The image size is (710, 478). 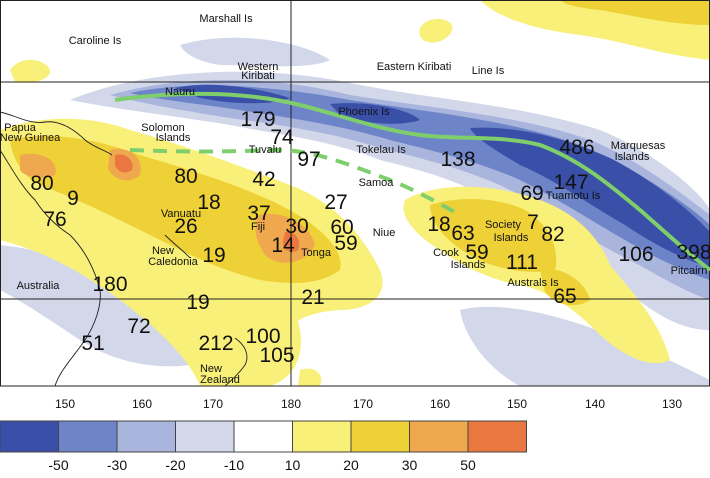 What do you see at coordinates (552, 234) in the screenshot?
I see `rainfall-value-20: 82` at bounding box center [552, 234].